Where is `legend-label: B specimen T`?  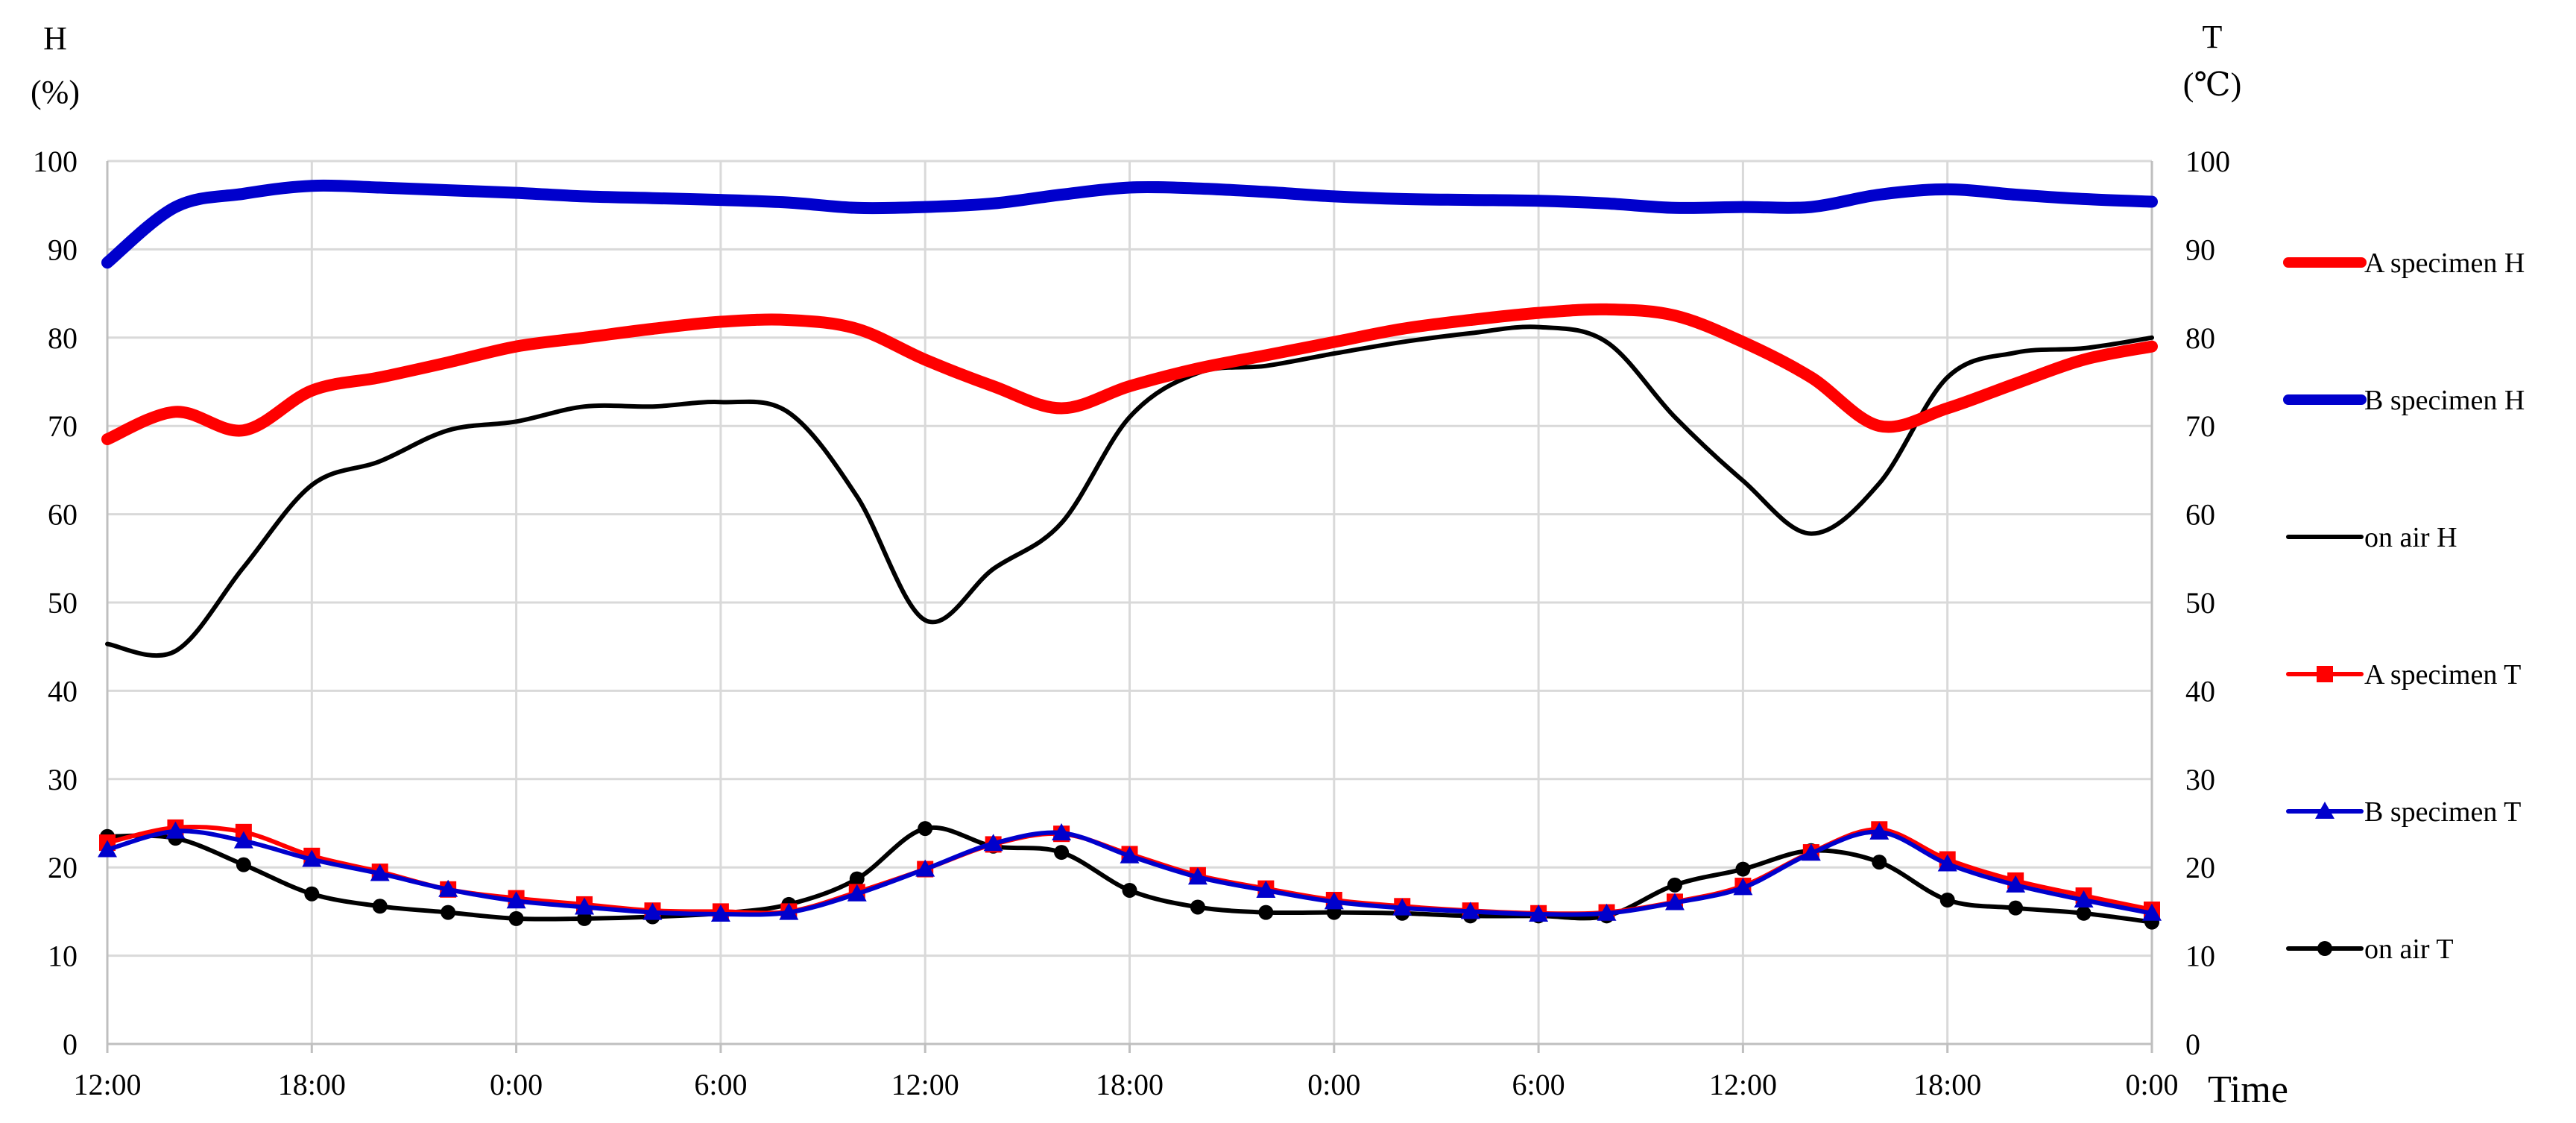
legend-label: B specimen T is located at coordinates (2442, 812).